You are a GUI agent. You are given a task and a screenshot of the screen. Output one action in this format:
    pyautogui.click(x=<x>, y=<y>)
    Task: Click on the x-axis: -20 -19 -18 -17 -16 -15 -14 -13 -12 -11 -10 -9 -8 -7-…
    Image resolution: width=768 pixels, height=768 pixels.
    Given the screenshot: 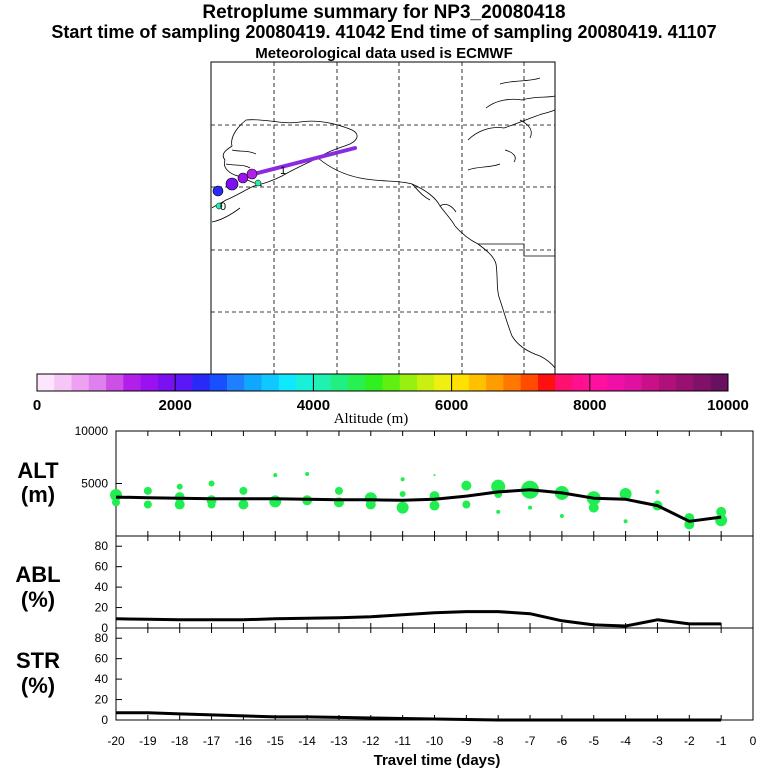 What is the action you would take?
    pyautogui.click(x=431, y=741)
    